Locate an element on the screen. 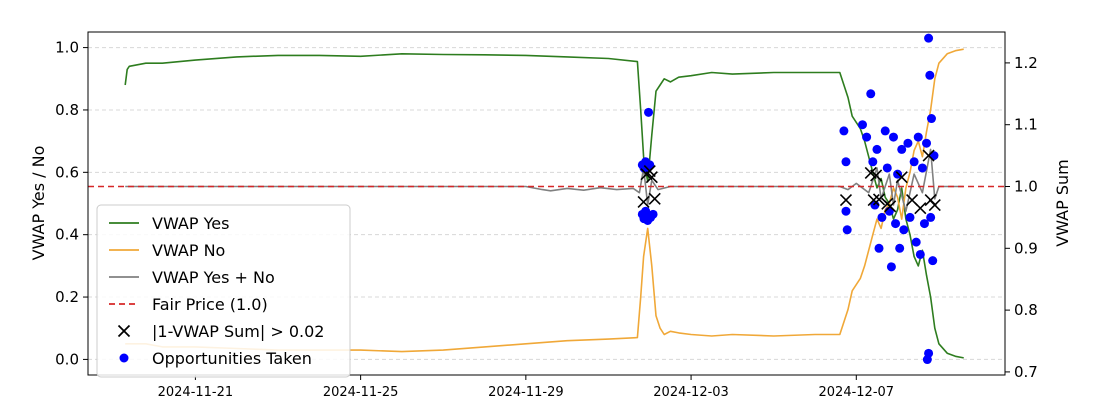  legend-label: Fair Price (1.0) is located at coordinates (210, 304).